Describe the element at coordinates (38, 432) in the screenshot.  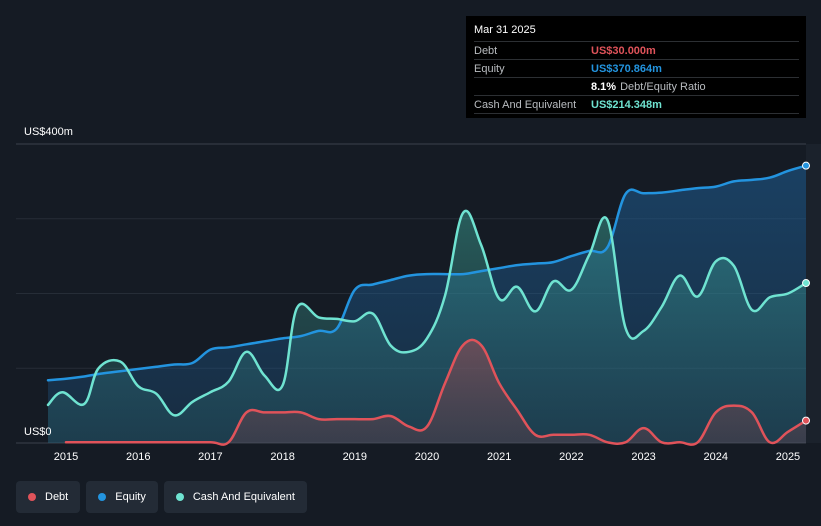
I see `y-axis-bottom-label: US$0` at that location.